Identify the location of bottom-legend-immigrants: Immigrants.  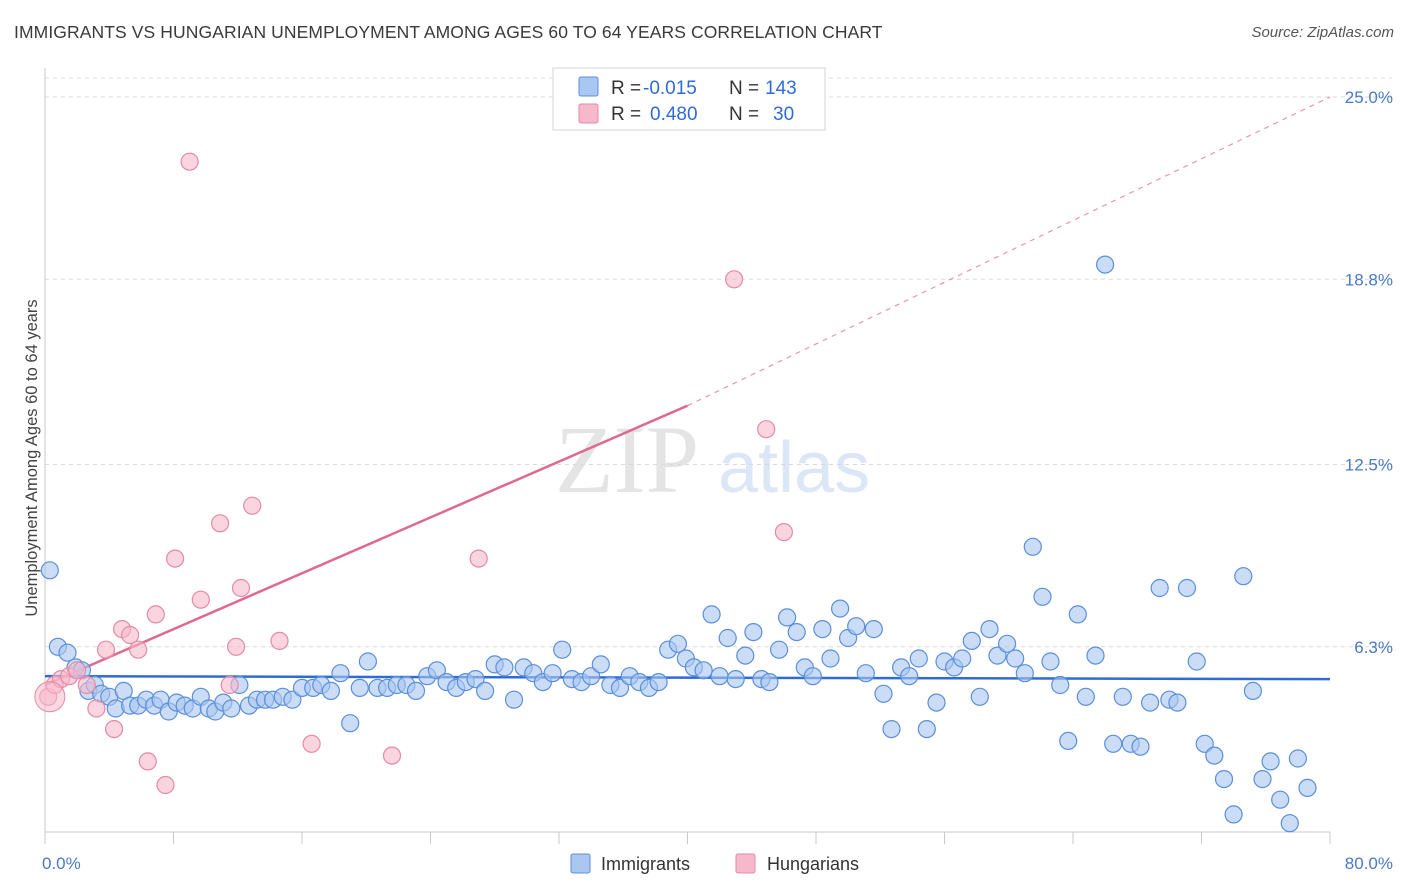
(645, 864).